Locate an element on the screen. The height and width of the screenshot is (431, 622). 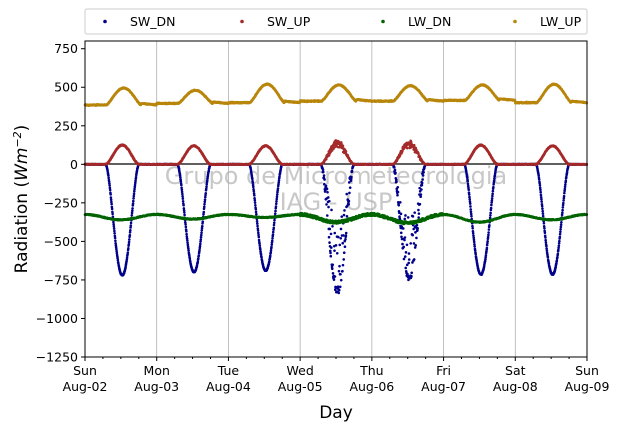
legend-label: SW_DN is located at coordinates (153, 21).